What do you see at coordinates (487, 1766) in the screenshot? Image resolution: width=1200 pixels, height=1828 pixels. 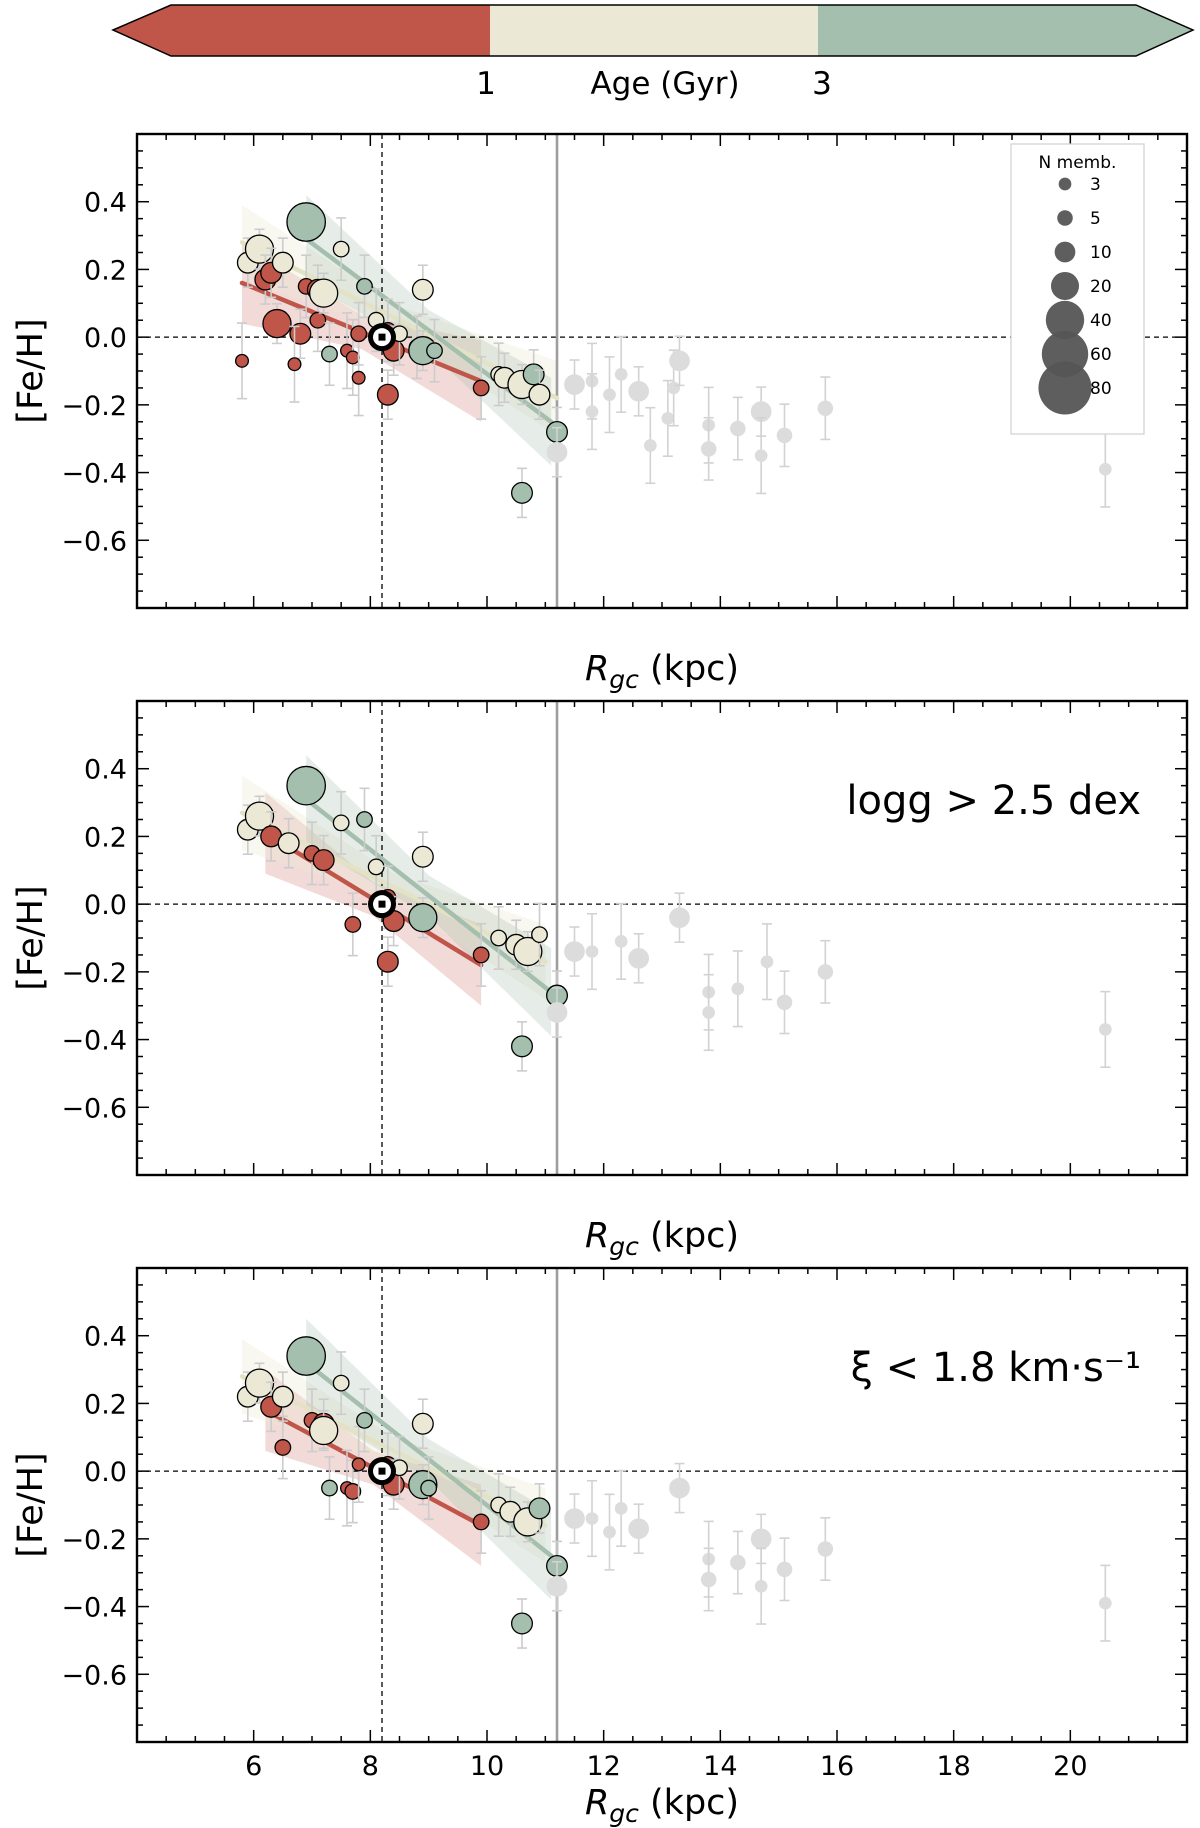 I see `x-tick-label: 10` at bounding box center [487, 1766].